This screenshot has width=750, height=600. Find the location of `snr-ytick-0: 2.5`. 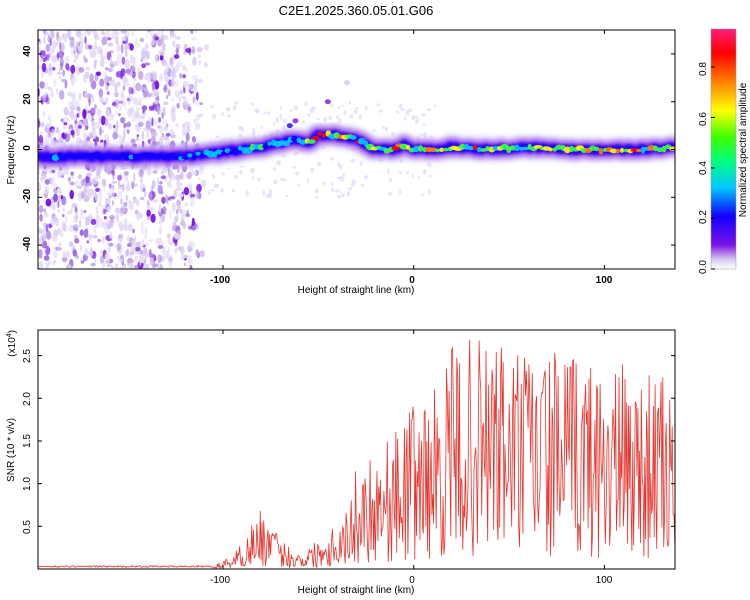

snr-ytick-0: 2.5 is located at coordinates (27, 356).